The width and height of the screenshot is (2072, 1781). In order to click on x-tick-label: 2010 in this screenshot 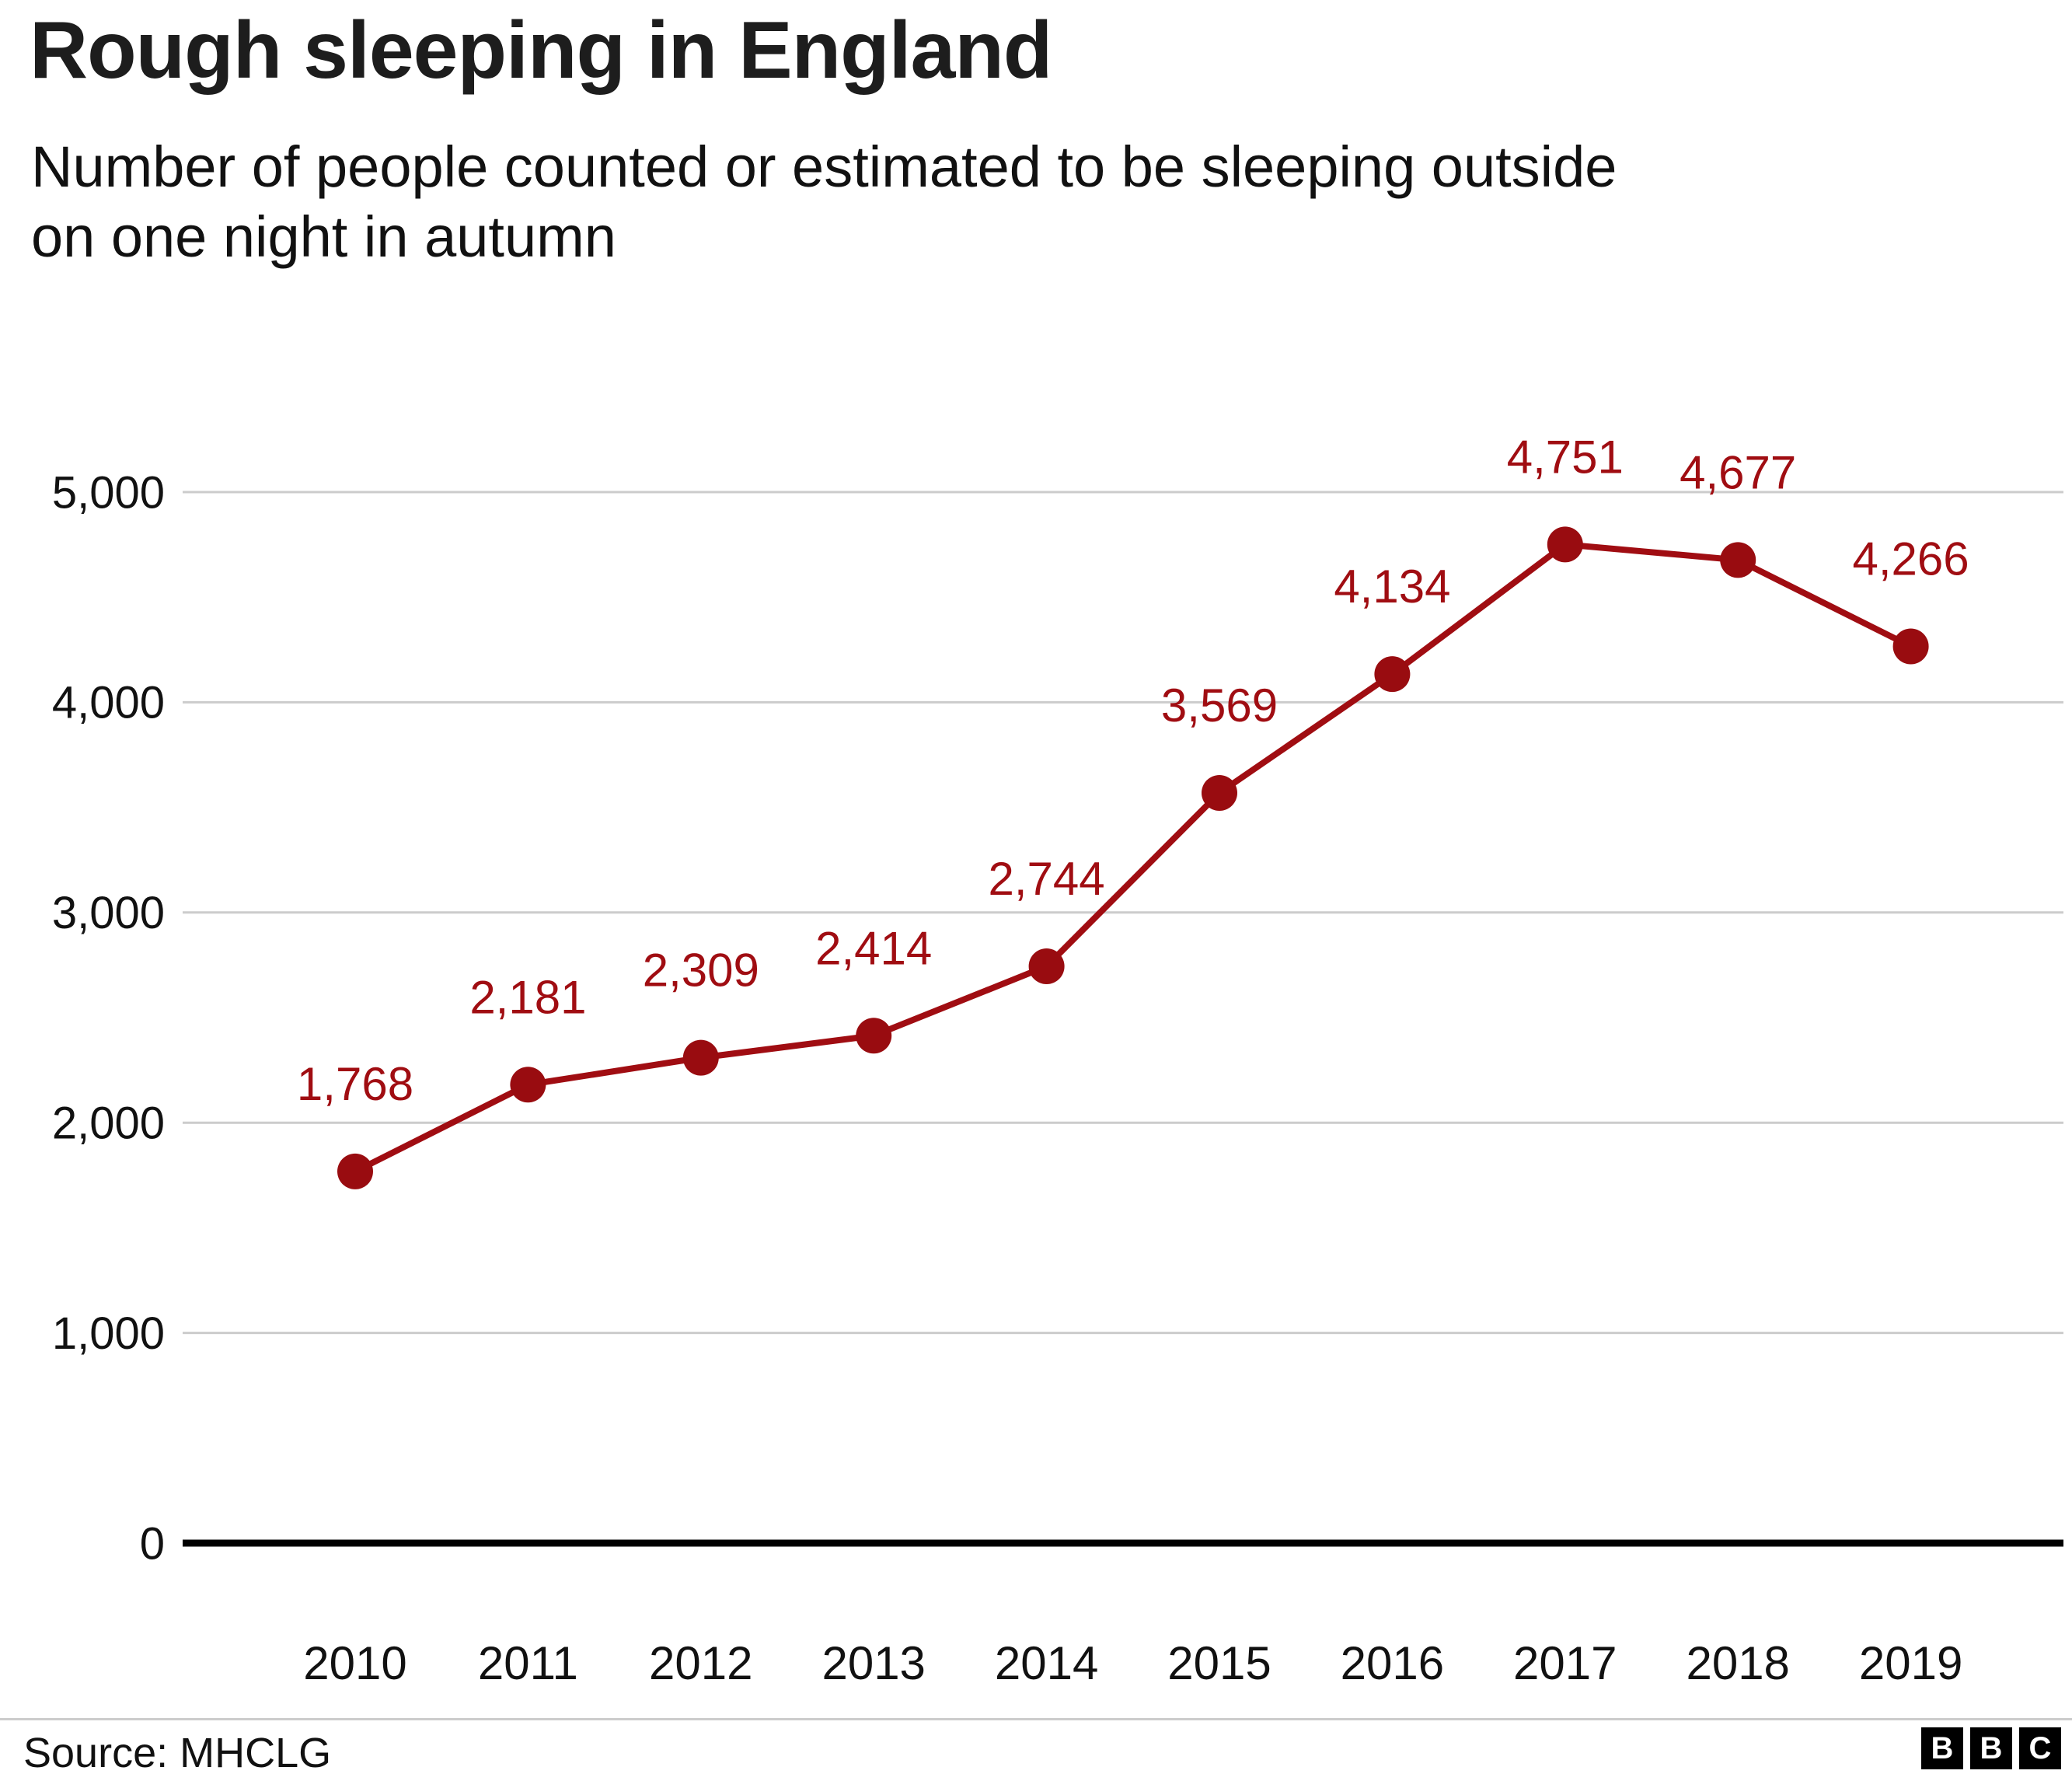, I will do `click(354, 1663)`.